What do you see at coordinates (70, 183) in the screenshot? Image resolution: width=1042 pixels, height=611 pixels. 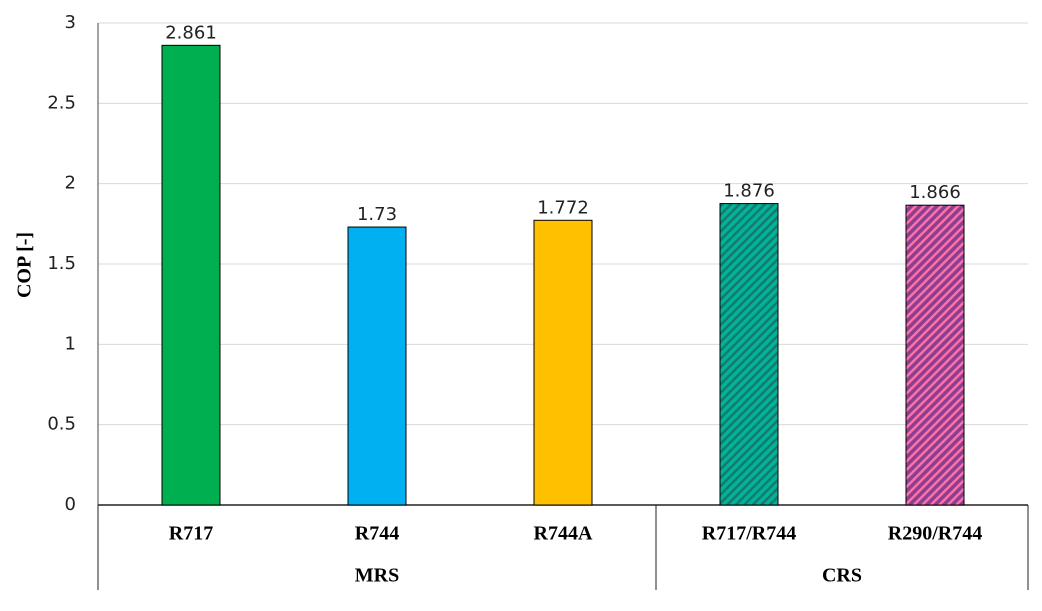 I see `y-tick-label: 2` at bounding box center [70, 183].